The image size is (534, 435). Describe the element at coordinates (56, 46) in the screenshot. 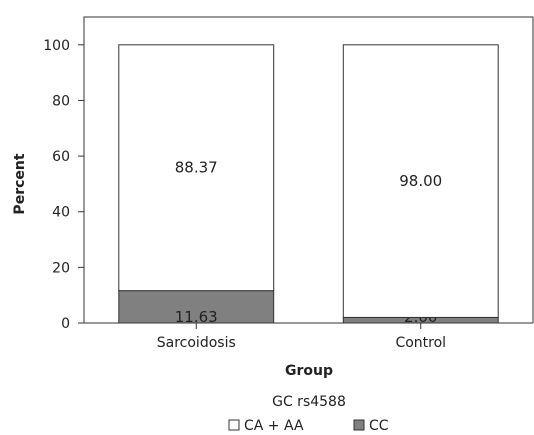

I see `y-tick-label: 100` at that location.